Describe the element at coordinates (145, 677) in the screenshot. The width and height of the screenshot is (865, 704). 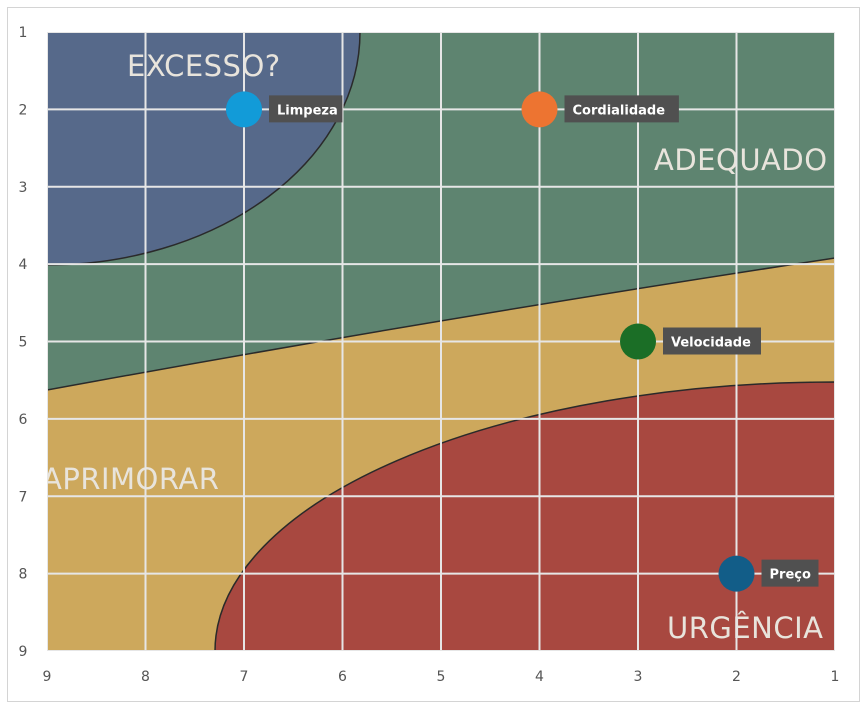
I see `x-tick-label: 8` at that location.